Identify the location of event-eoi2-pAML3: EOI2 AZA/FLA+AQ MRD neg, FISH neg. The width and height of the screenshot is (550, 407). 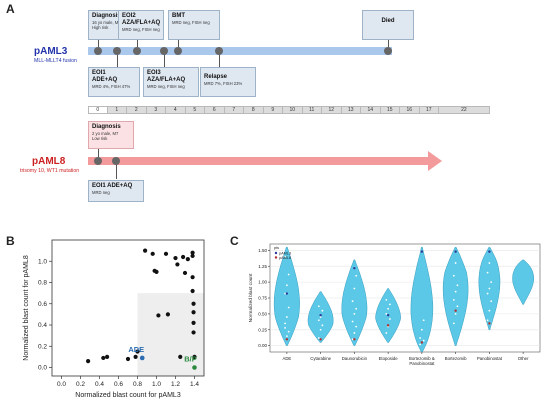
(141, 25).